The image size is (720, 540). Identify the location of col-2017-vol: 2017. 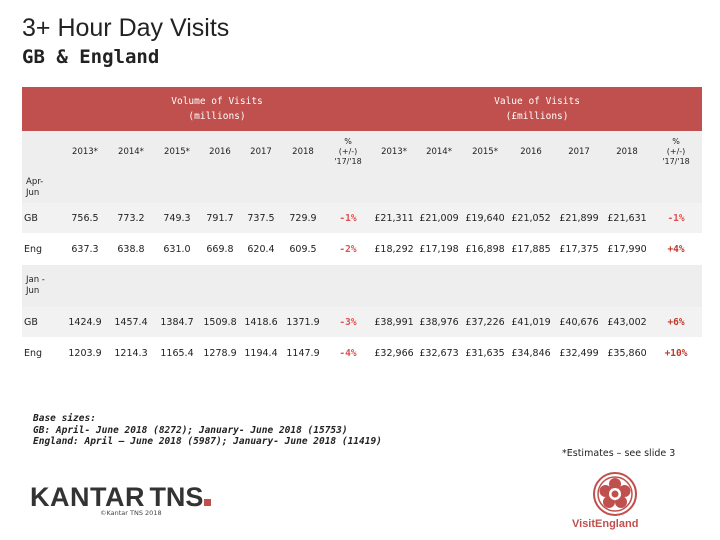
(261, 152).